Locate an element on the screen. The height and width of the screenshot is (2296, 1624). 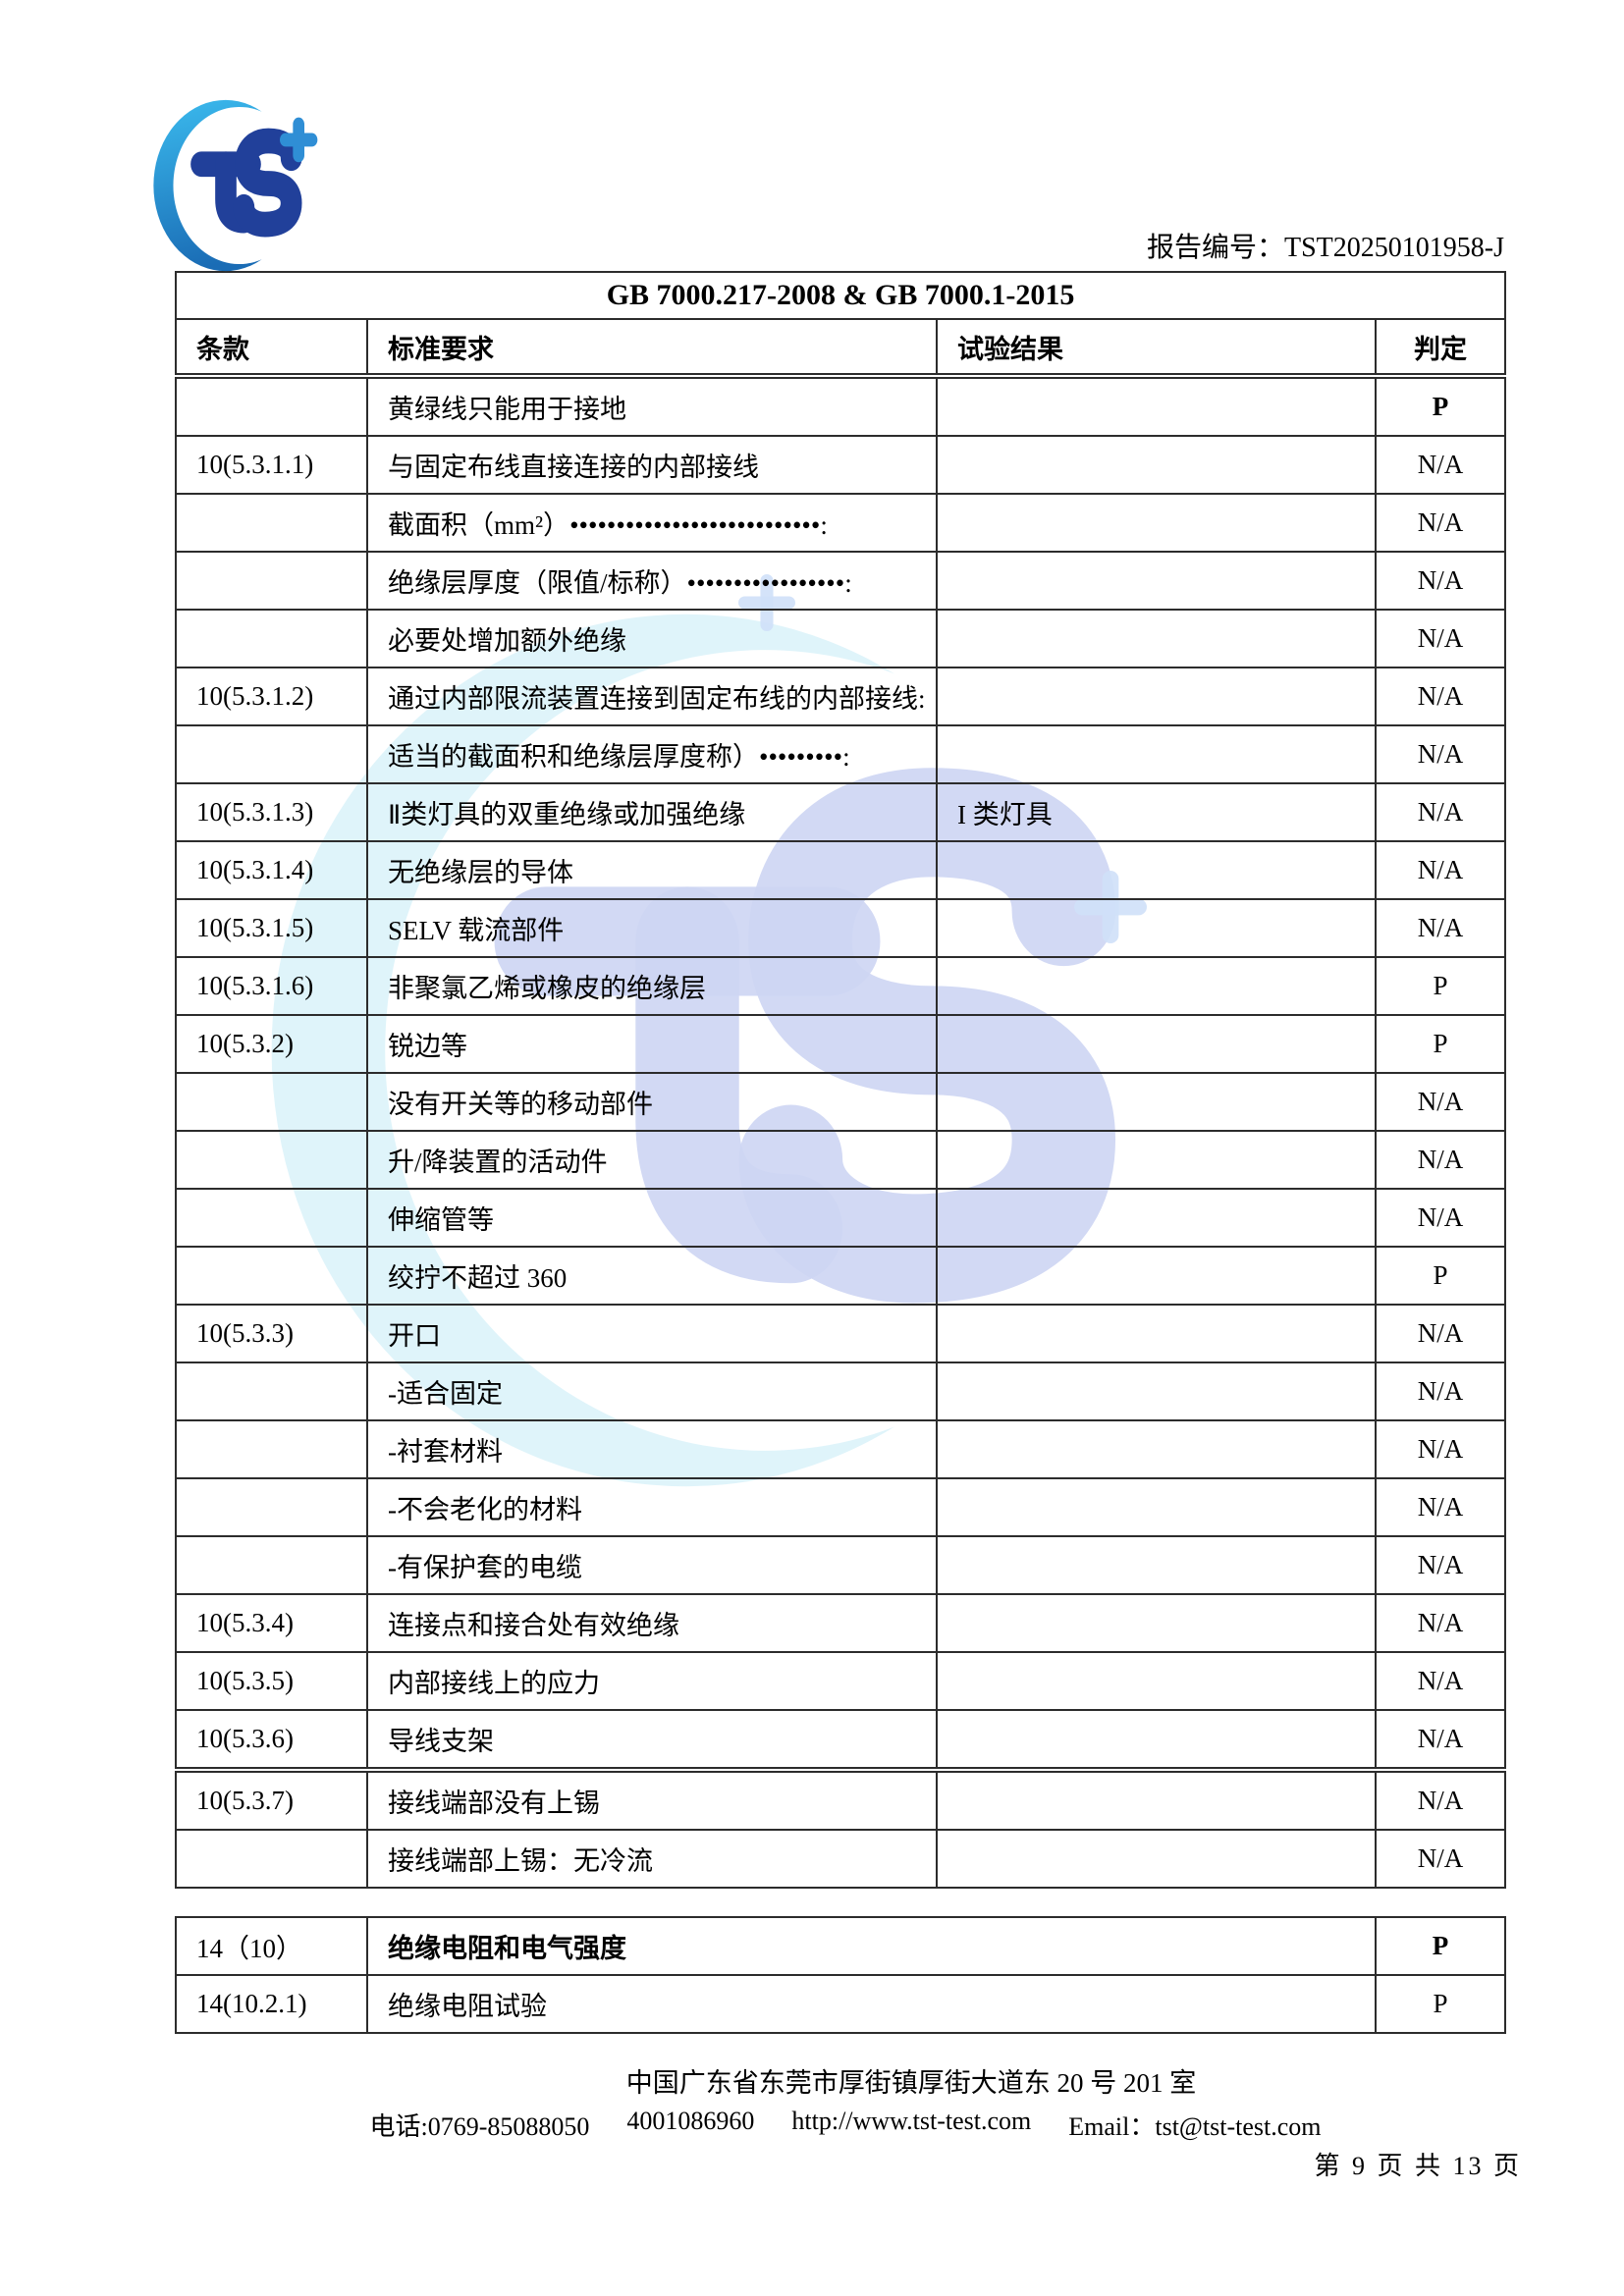
table-row: 10(5.3.6) 导线支架 N/A is located at coordinates (841, 1741).